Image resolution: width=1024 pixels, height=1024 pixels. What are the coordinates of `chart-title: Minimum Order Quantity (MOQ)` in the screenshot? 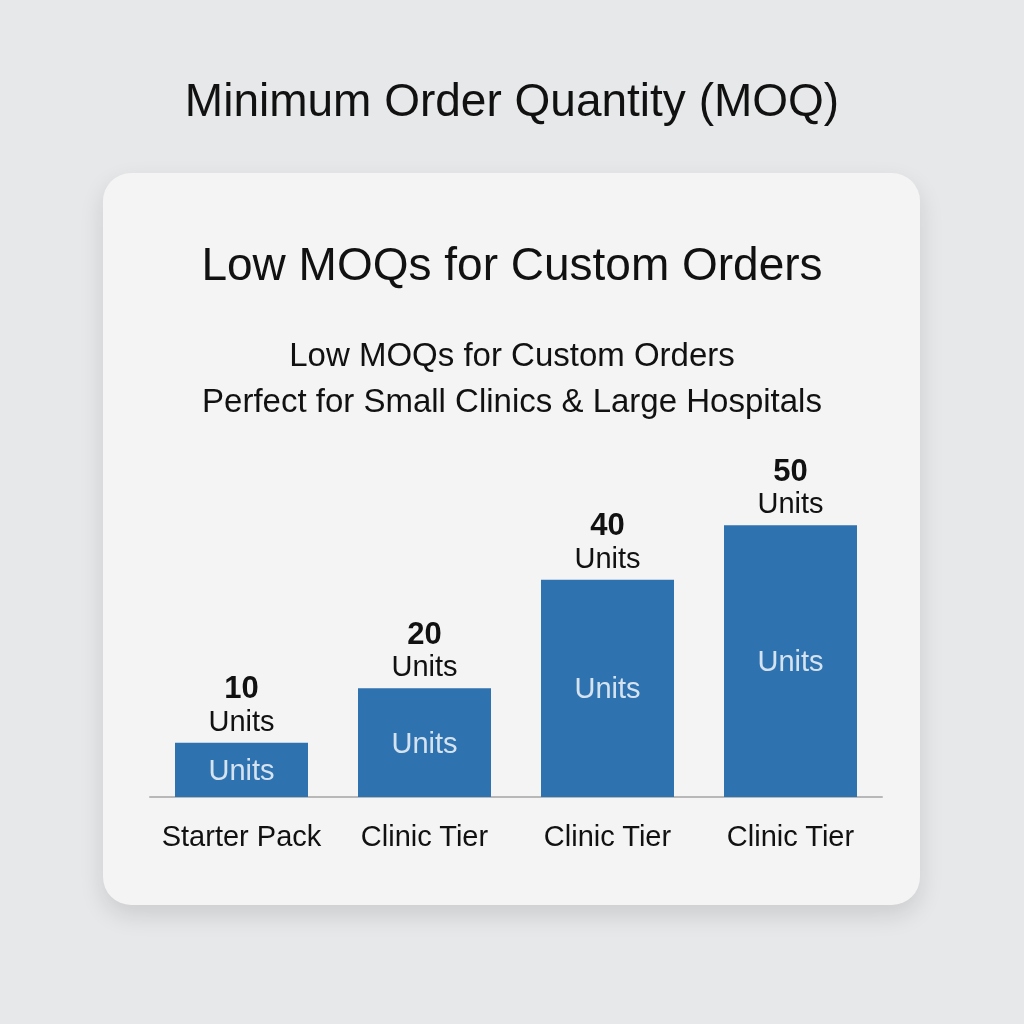 It's located at (512, 100).